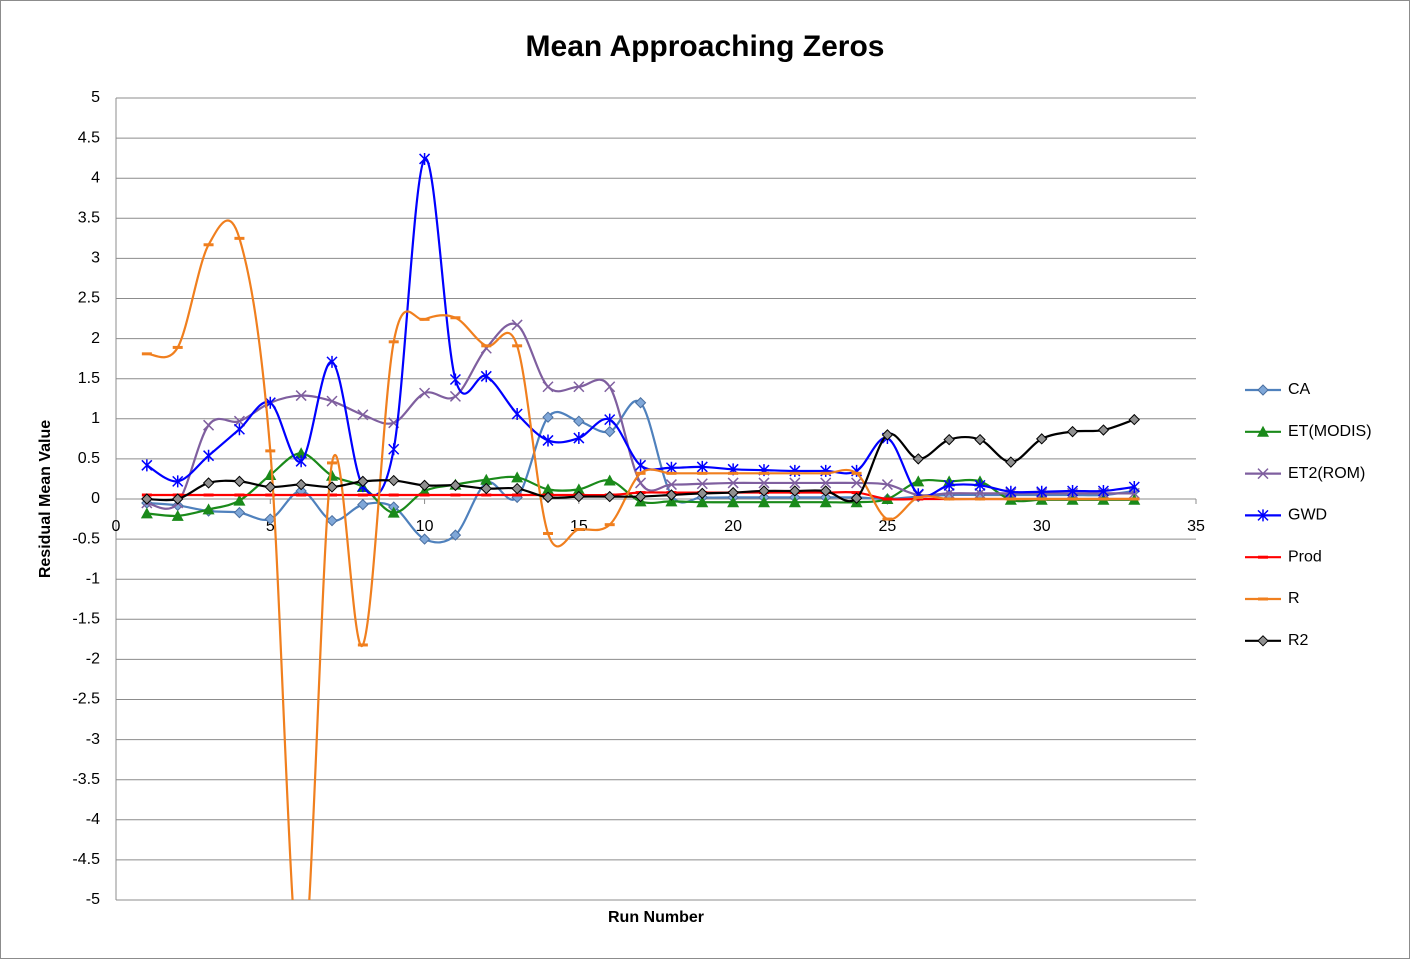  What do you see at coordinates (95, 258) in the screenshot?
I see `y-tick-label: 3` at bounding box center [95, 258].